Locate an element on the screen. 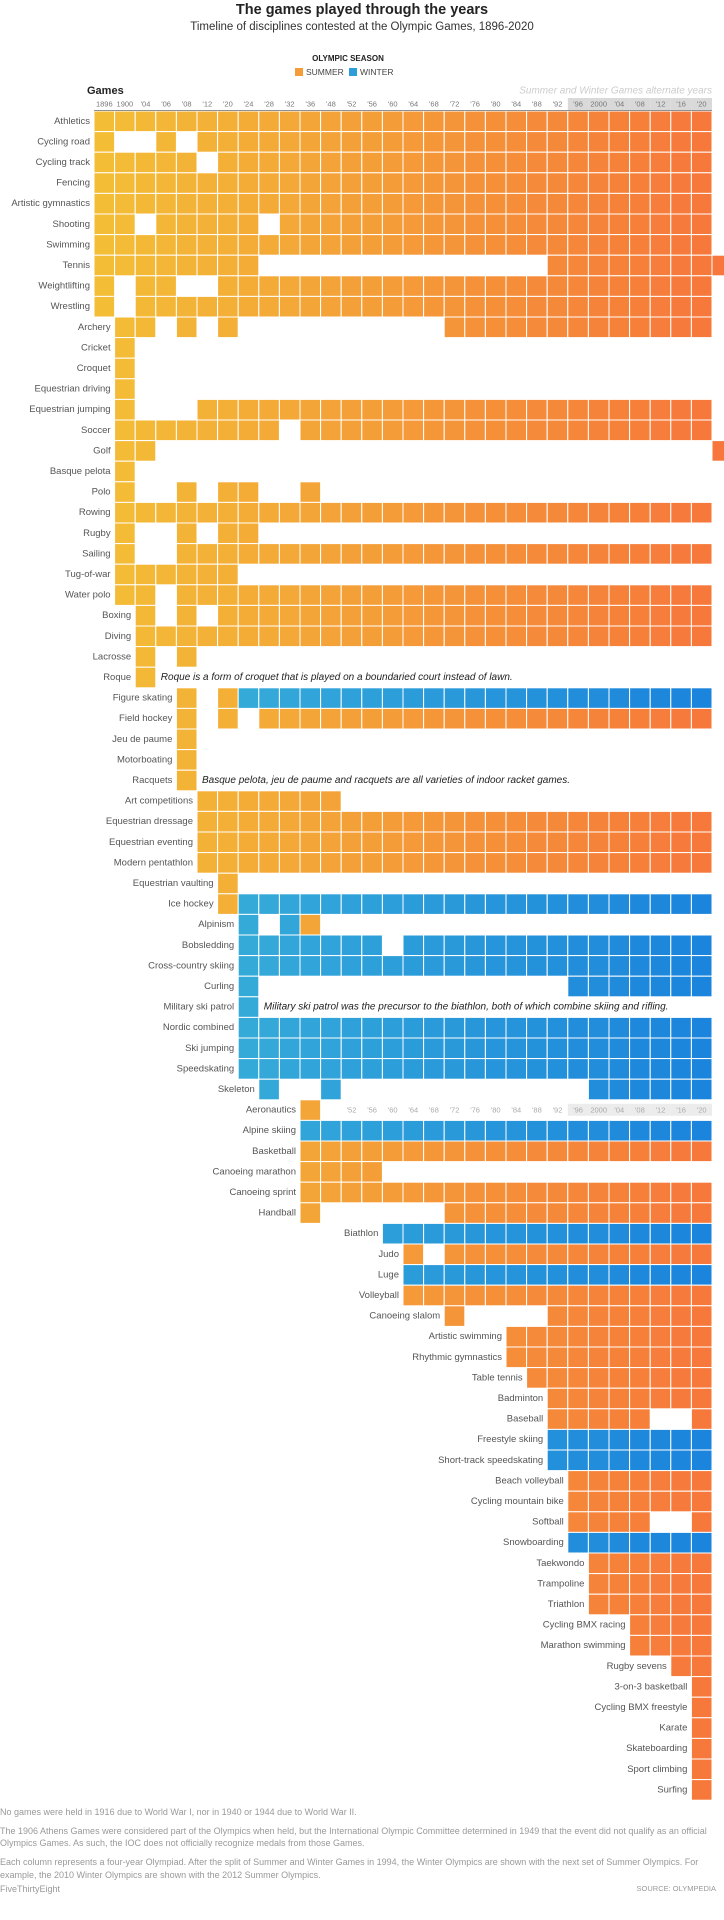  column-label: '72 is located at coordinates (455, 103).